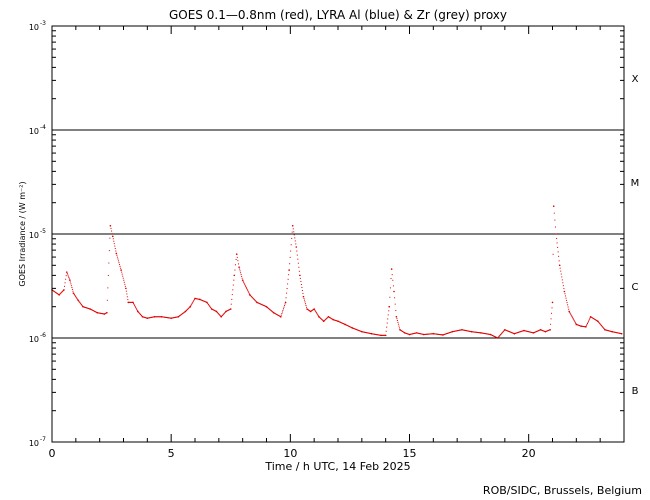 Image resolution: width=650 pixels, height=500 pixels. Describe the element at coordinates (52, 453) in the screenshot. I see `x-tick-label: 0` at that location.